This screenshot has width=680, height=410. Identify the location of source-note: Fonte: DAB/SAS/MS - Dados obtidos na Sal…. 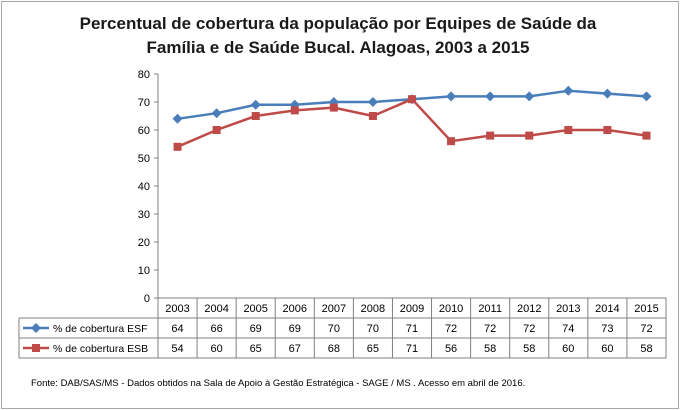
(278, 383).